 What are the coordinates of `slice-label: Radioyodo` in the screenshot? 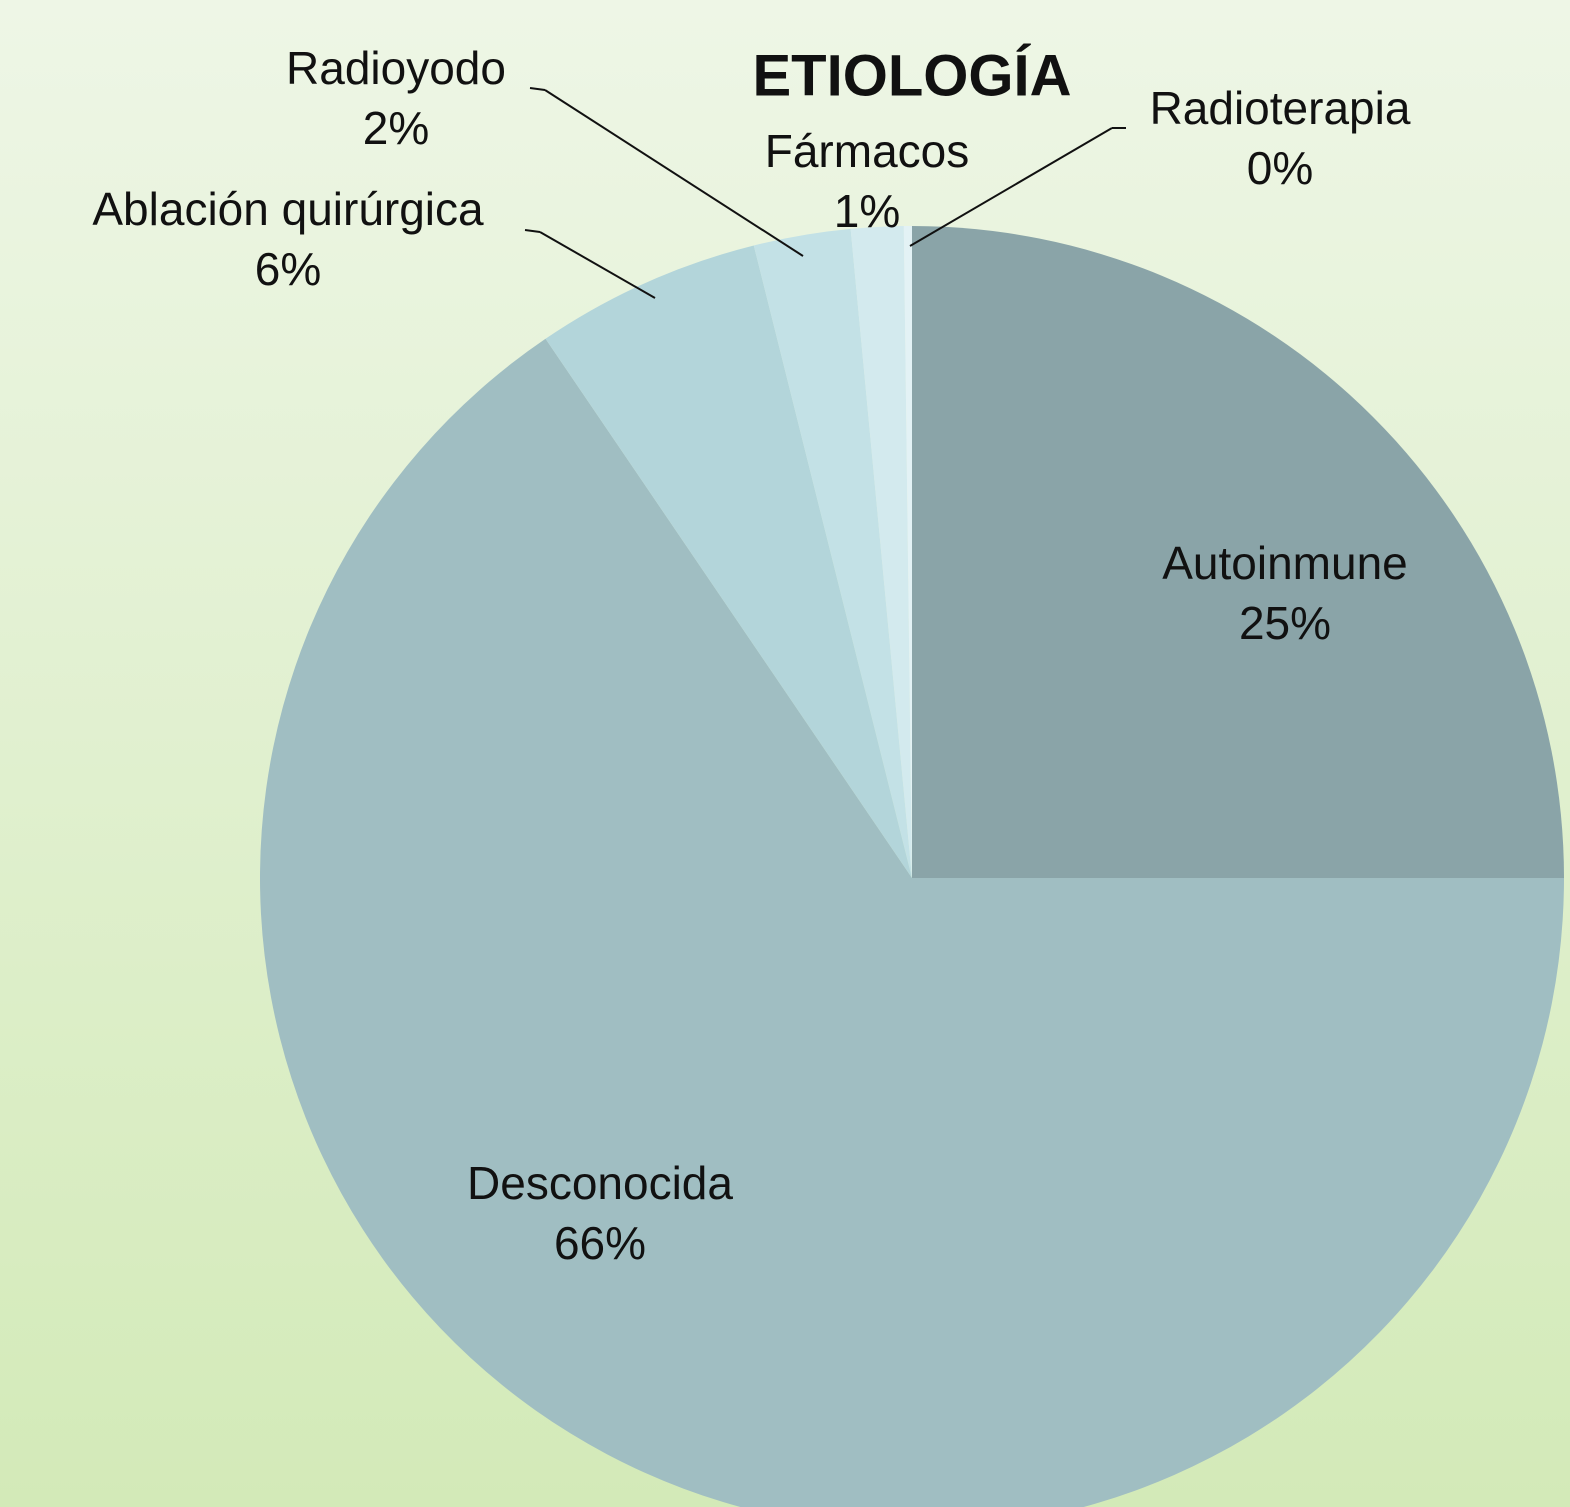 It's located at (396, 68).